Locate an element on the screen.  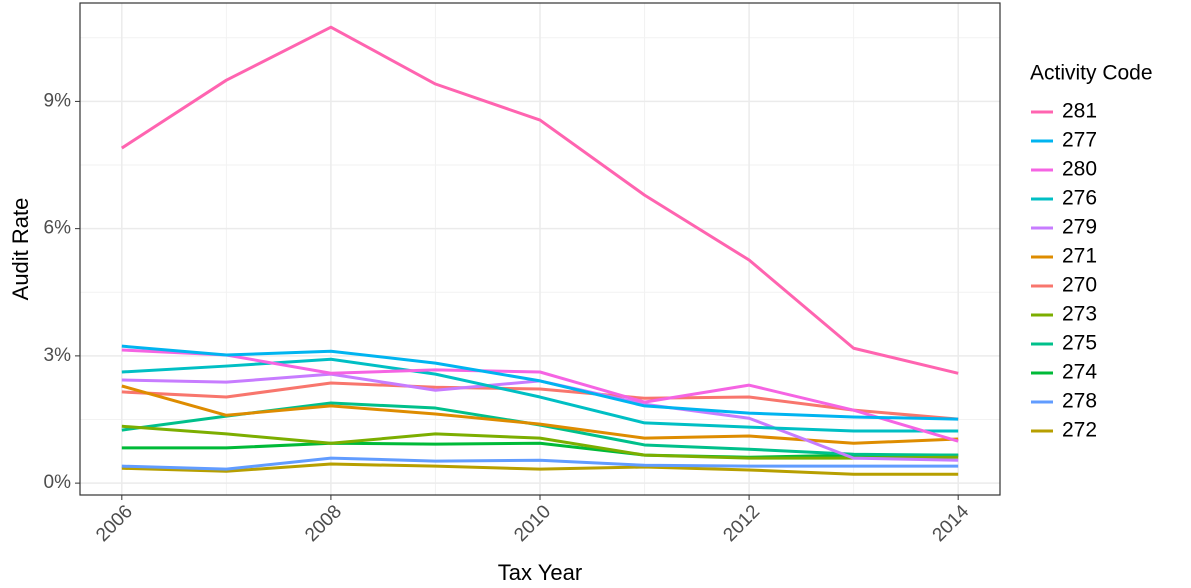
legend-label: 279 is located at coordinates (1079, 227).